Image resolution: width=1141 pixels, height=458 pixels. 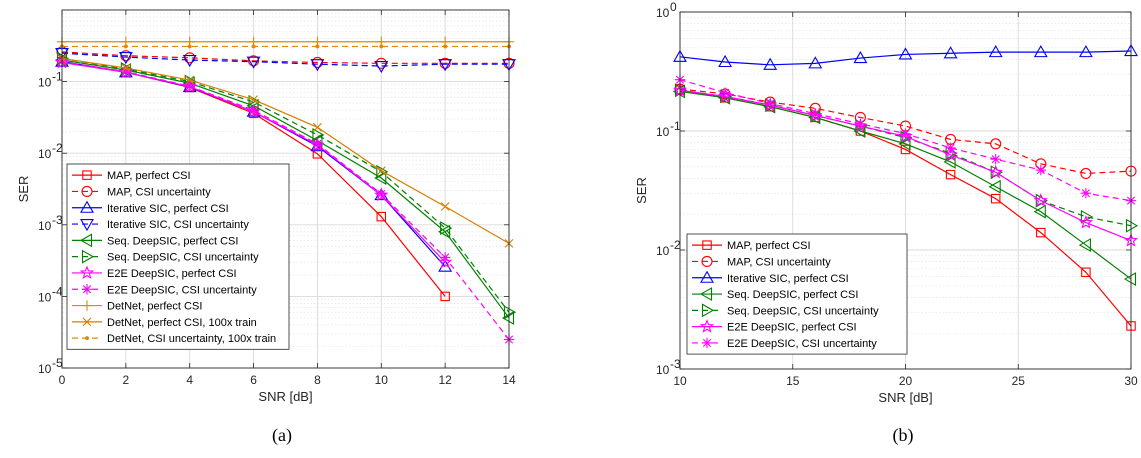 I want to click on legend-entry: Seq. DeepSIC, perfect CSI, so click(x=155, y=240).